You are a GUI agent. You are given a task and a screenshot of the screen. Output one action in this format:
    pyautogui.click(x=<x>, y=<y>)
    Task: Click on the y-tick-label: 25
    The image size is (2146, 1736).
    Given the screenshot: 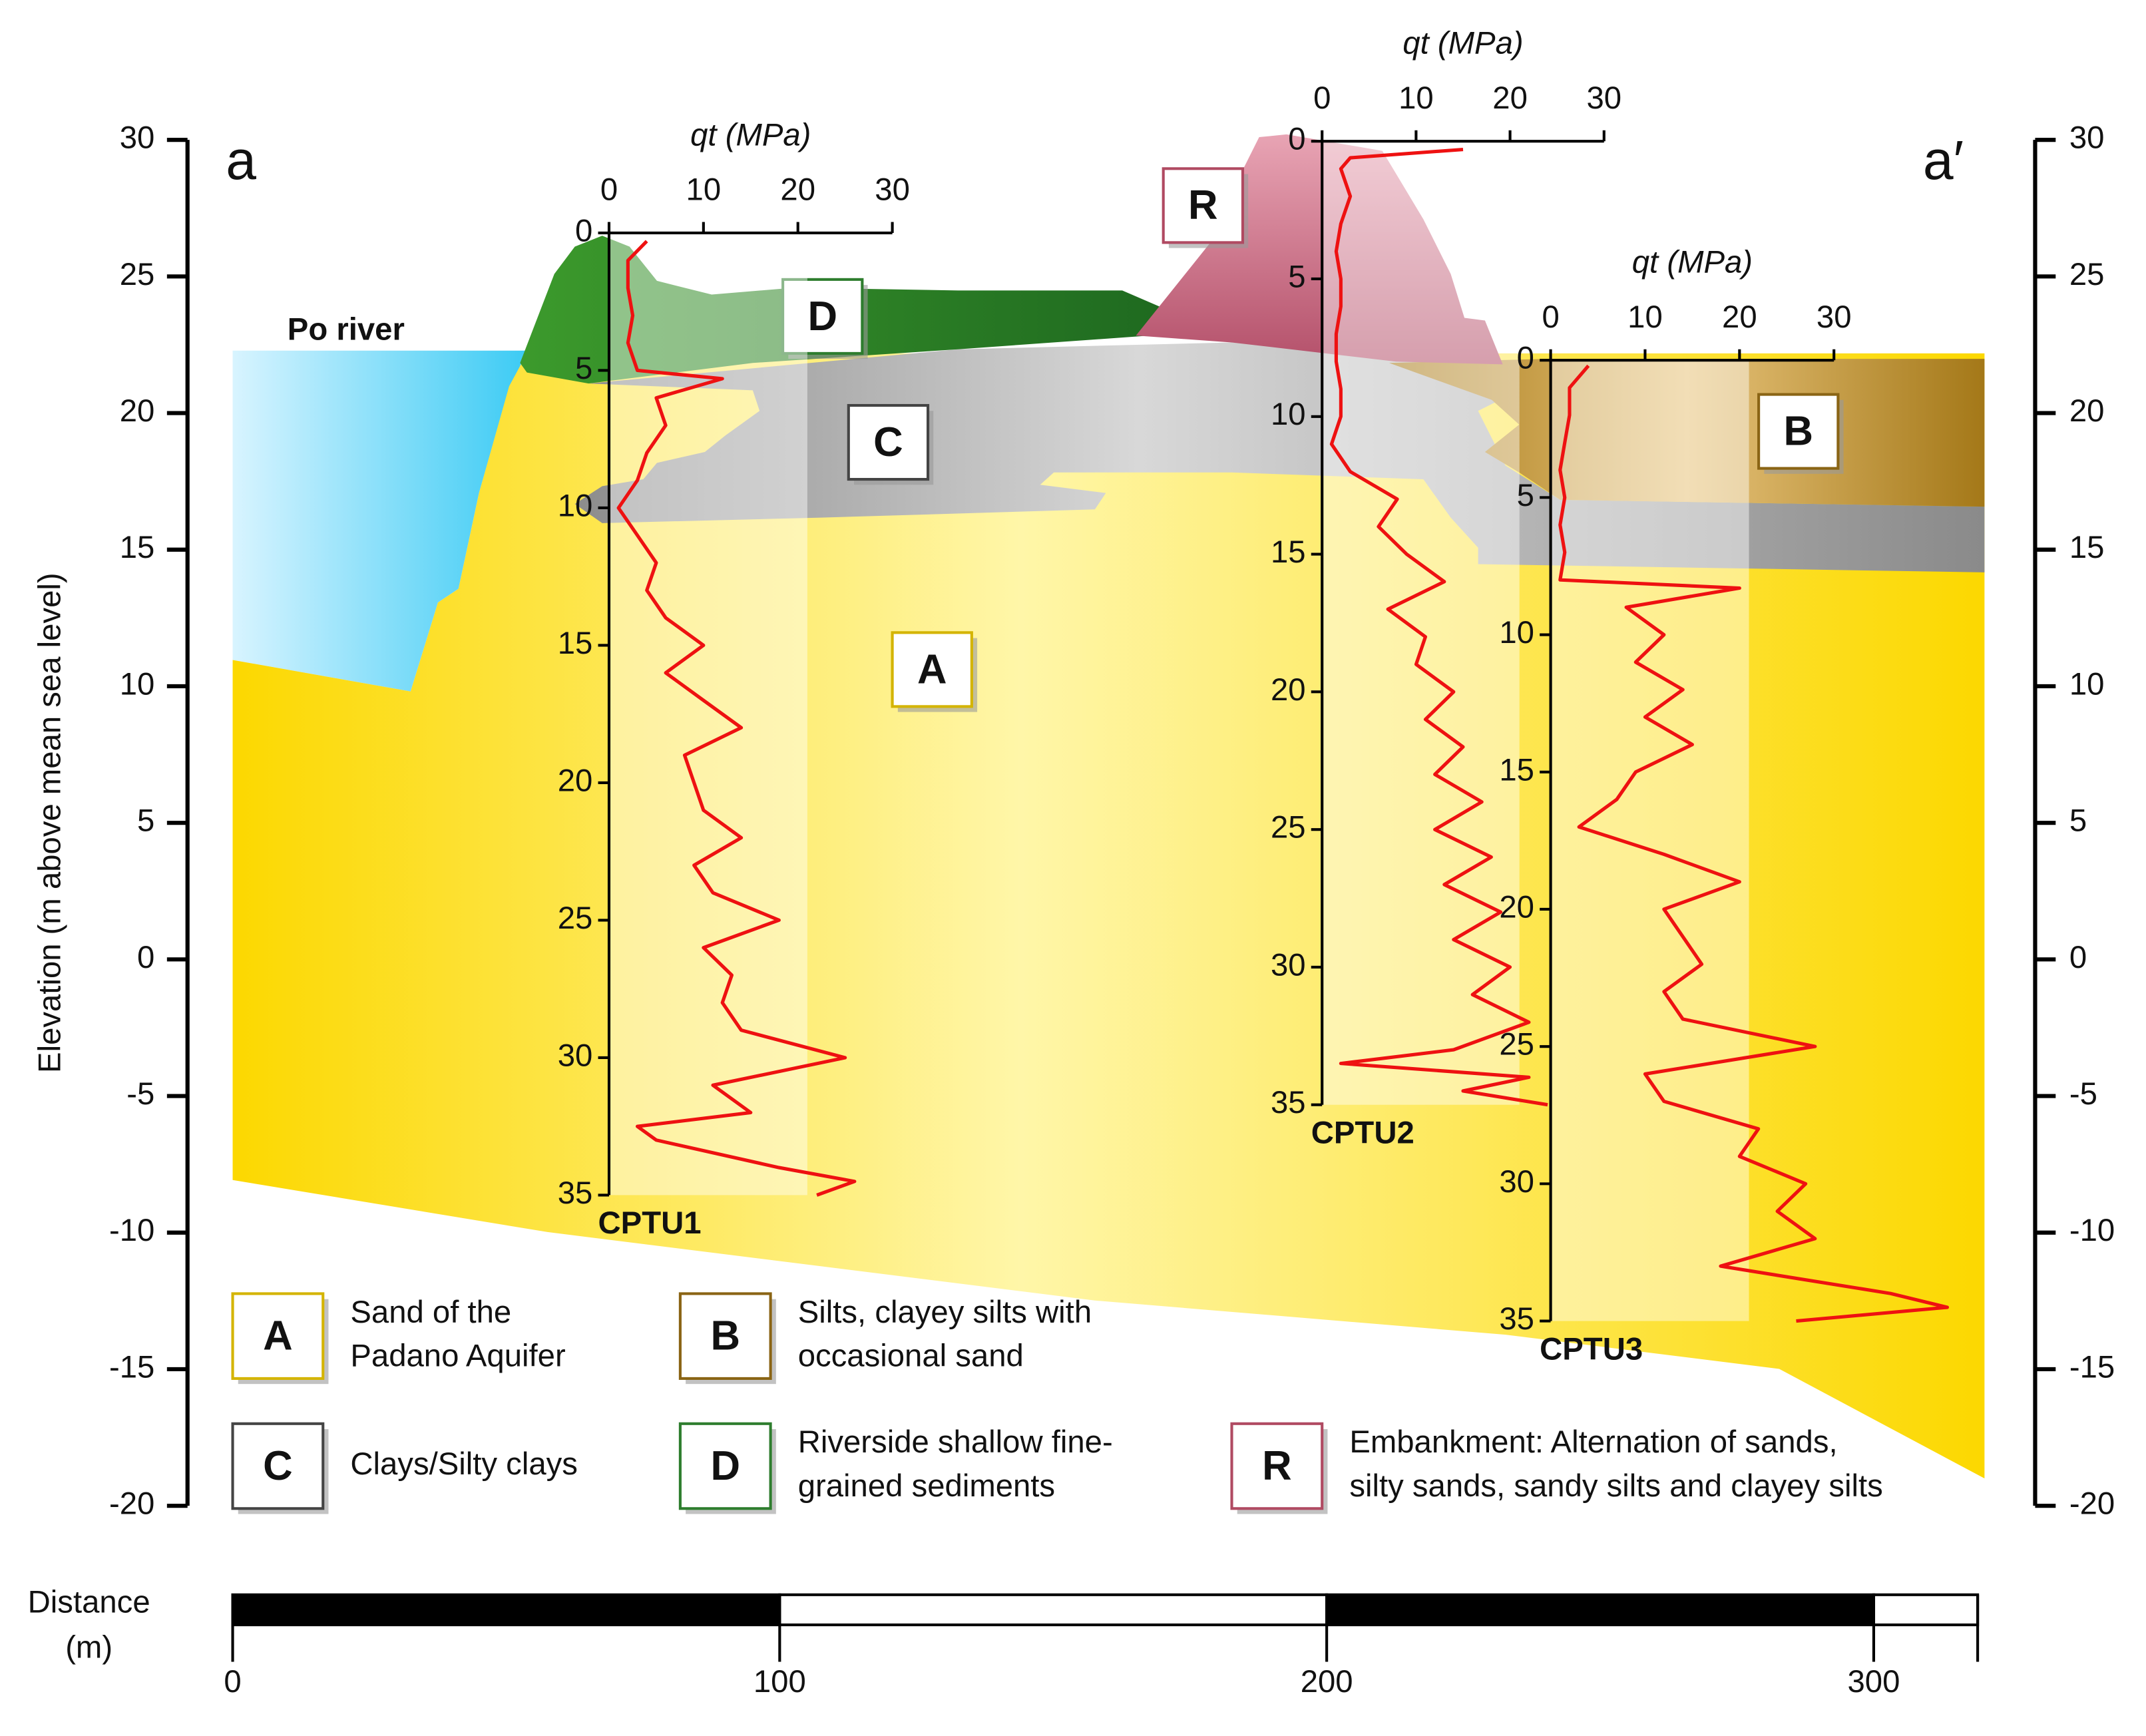 What is the action you would take?
    pyautogui.click(x=137, y=274)
    